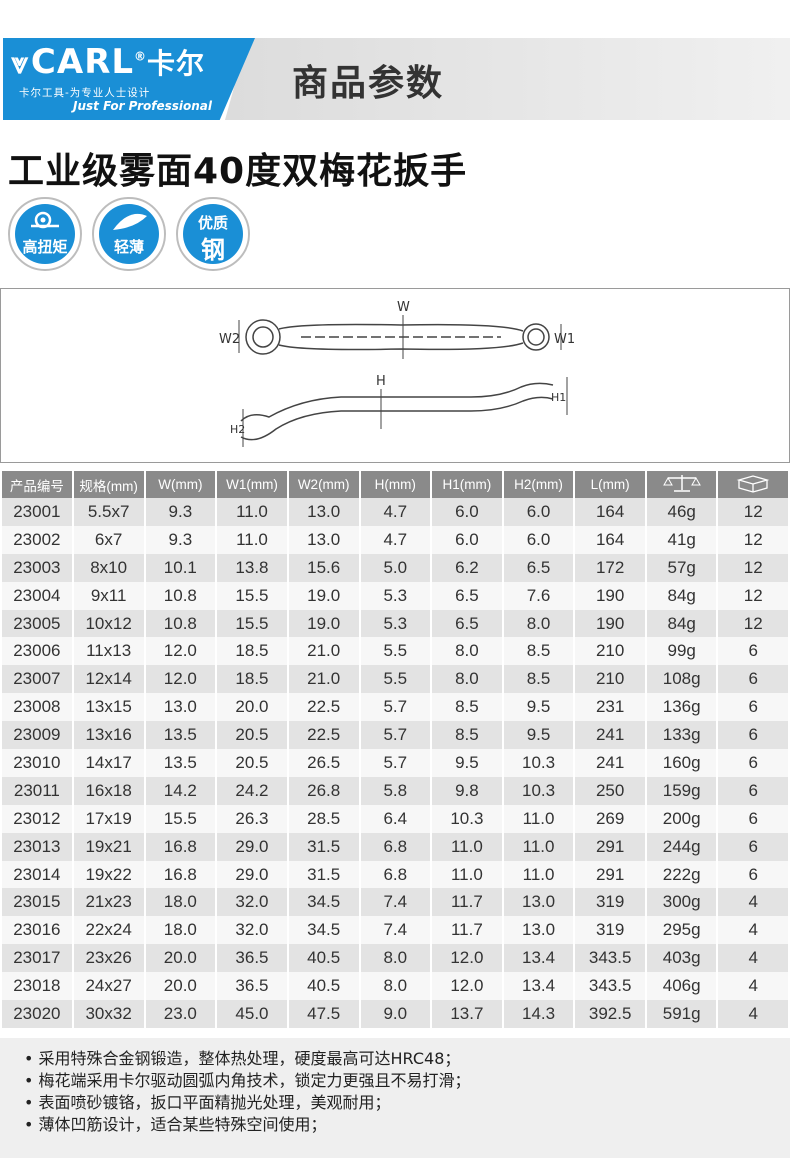 Image resolution: width=790 pixels, height=1174 pixels. What do you see at coordinates (681, 539) in the screenshot?
I see `table-cell: 41g` at bounding box center [681, 539].